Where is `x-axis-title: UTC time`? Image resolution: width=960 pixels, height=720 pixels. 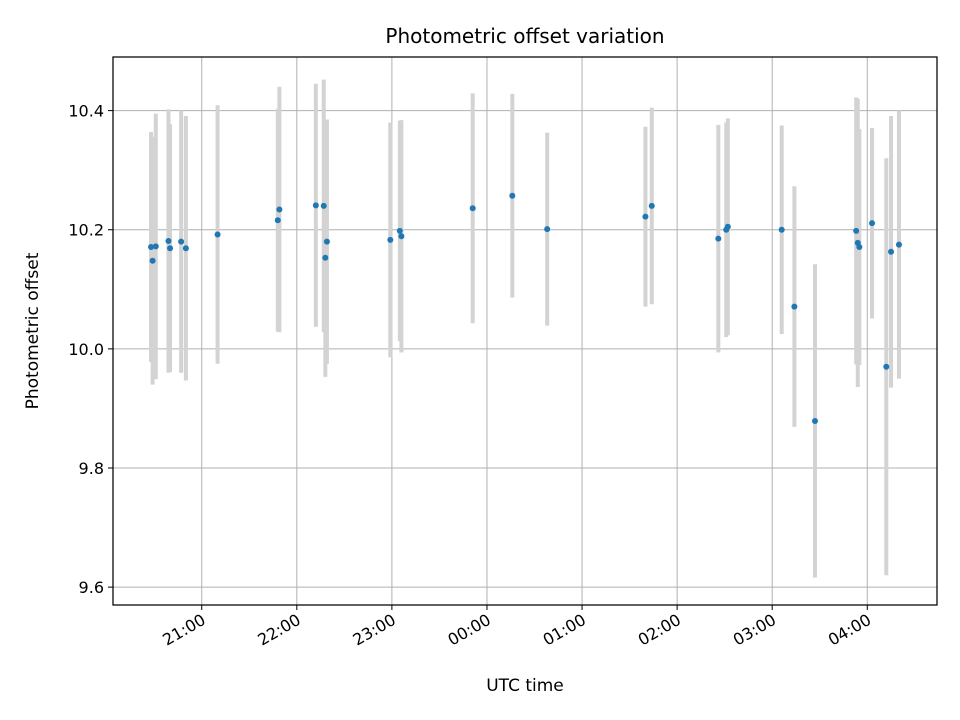 x-axis-title: UTC time is located at coordinates (525, 686).